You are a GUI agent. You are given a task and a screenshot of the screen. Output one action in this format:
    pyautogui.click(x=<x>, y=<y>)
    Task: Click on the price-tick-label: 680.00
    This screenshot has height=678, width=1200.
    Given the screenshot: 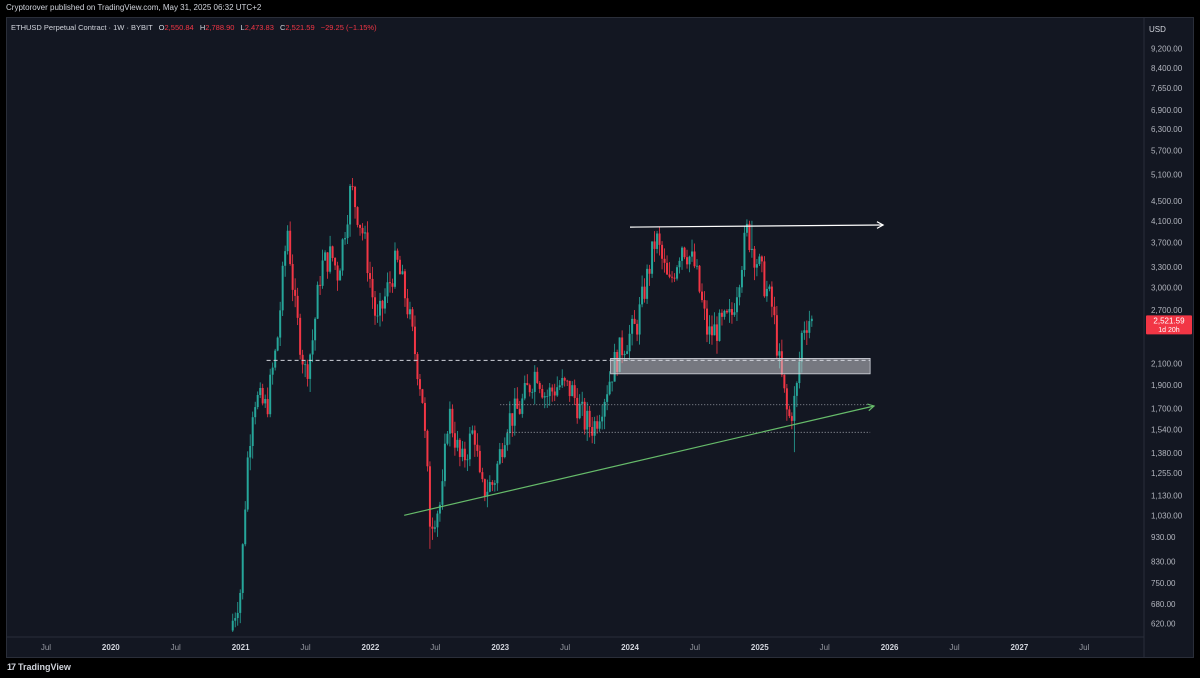 What is the action you would take?
    pyautogui.click(x=1163, y=604)
    